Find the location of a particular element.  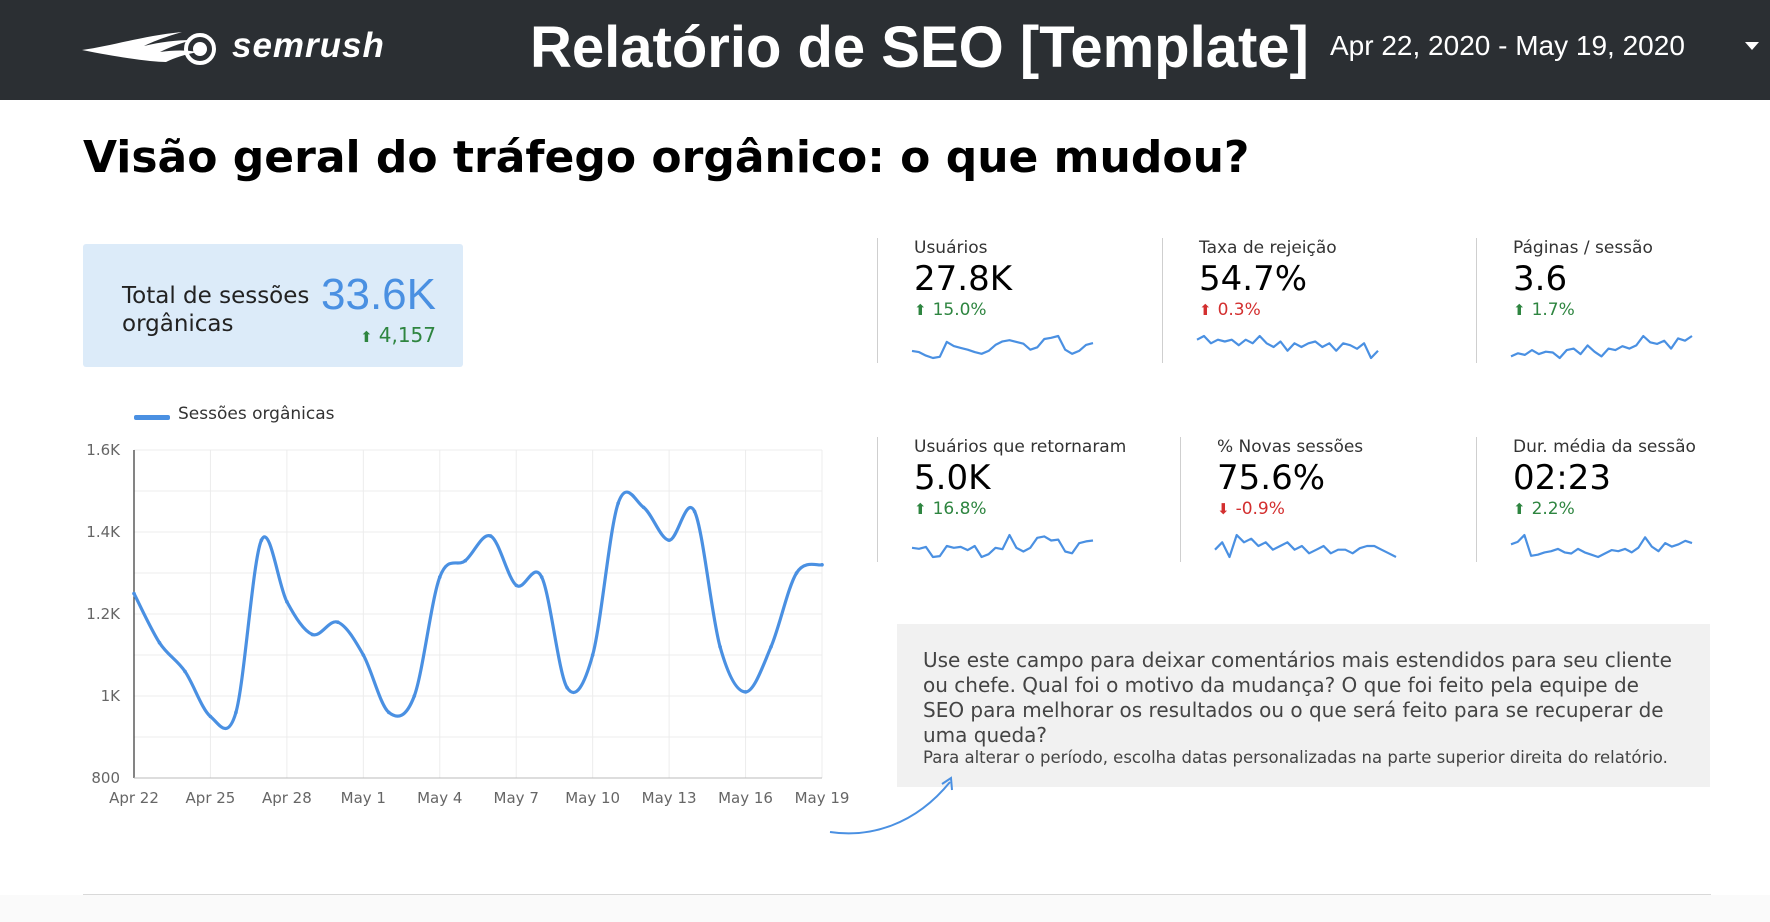

kpi-pages-per-session: Páginas / sessão 3.6 ⬆ 1.7% is located at coordinates (1611, 300).